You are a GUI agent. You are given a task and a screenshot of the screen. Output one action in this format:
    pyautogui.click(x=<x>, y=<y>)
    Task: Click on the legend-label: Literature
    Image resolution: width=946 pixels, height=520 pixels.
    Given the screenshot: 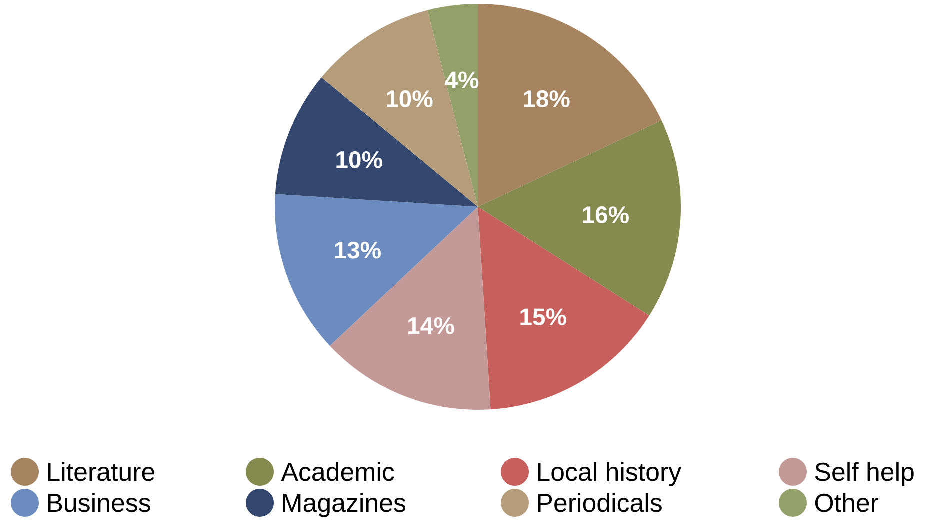 What is the action you would take?
    pyautogui.click(x=101, y=472)
    